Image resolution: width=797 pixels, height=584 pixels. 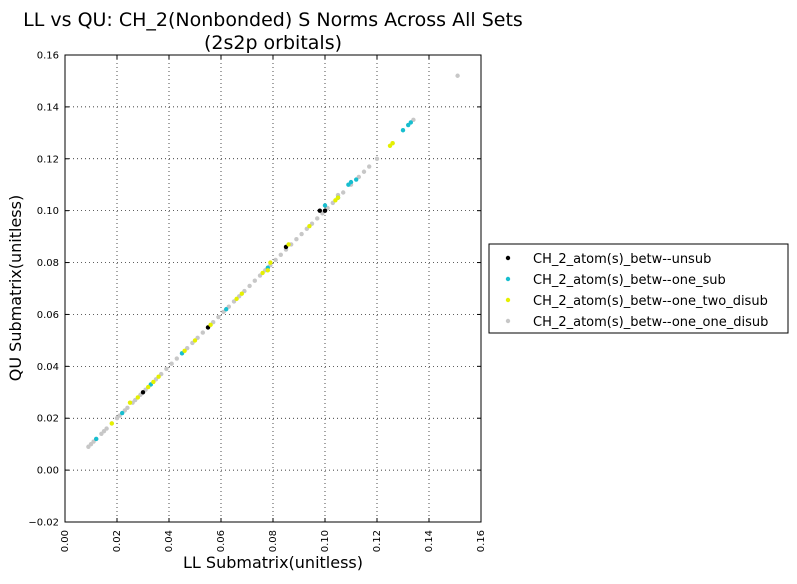 What do you see at coordinates (377, 541) in the screenshot?
I see `x-tick-label: 0.12` at bounding box center [377, 541].